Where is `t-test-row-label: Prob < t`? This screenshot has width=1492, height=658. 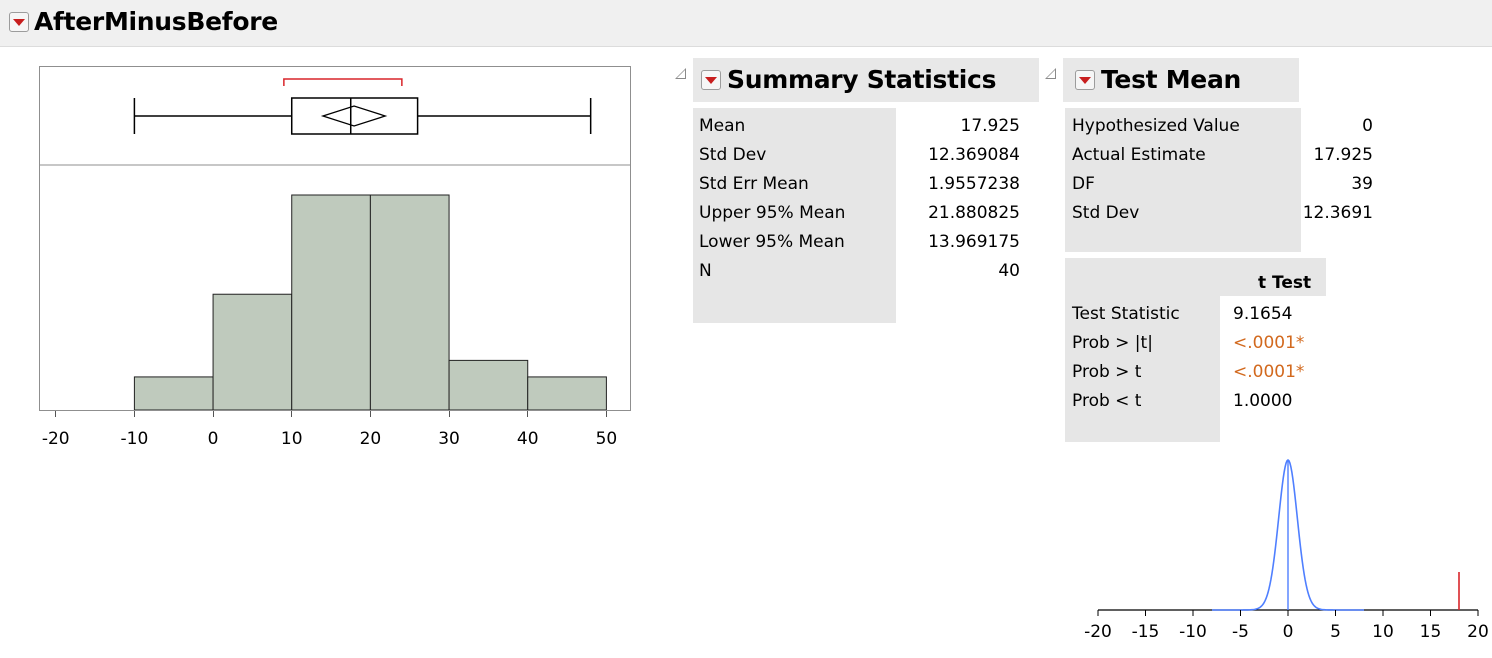 t-test-row-label: Prob < t is located at coordinates (1107, 401).